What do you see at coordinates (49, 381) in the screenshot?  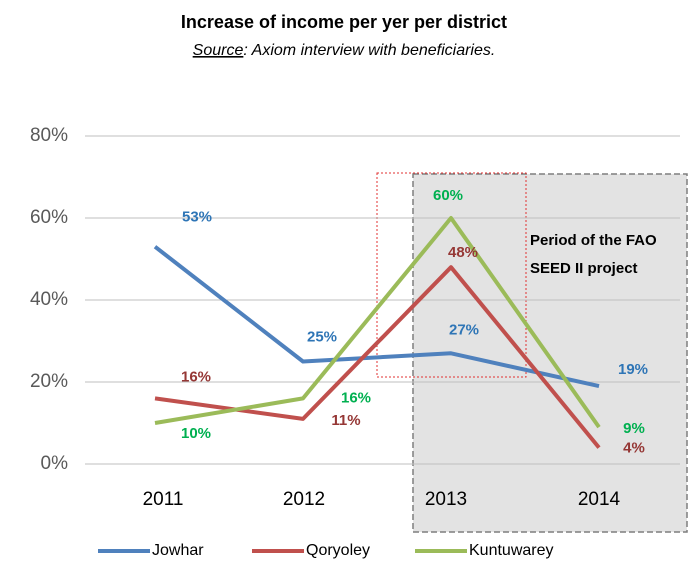 I see `y-tick-label: 20%` at bounding box center [49, 381].